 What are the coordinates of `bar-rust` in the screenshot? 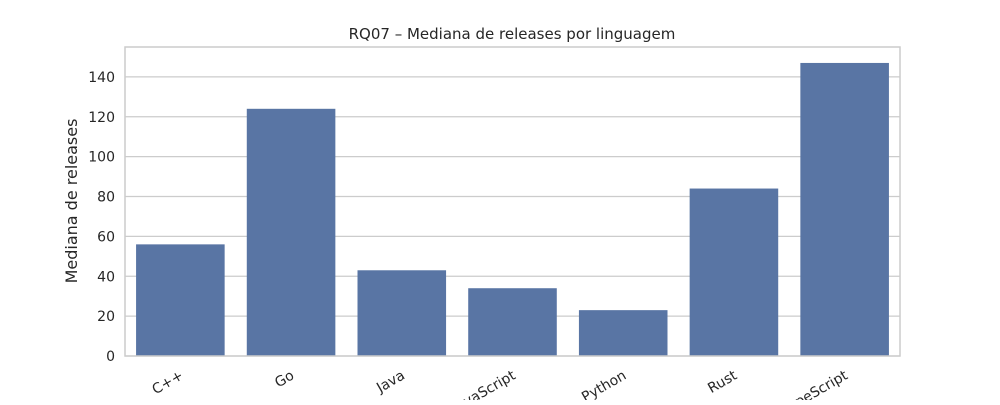 It's located at (734, 272).